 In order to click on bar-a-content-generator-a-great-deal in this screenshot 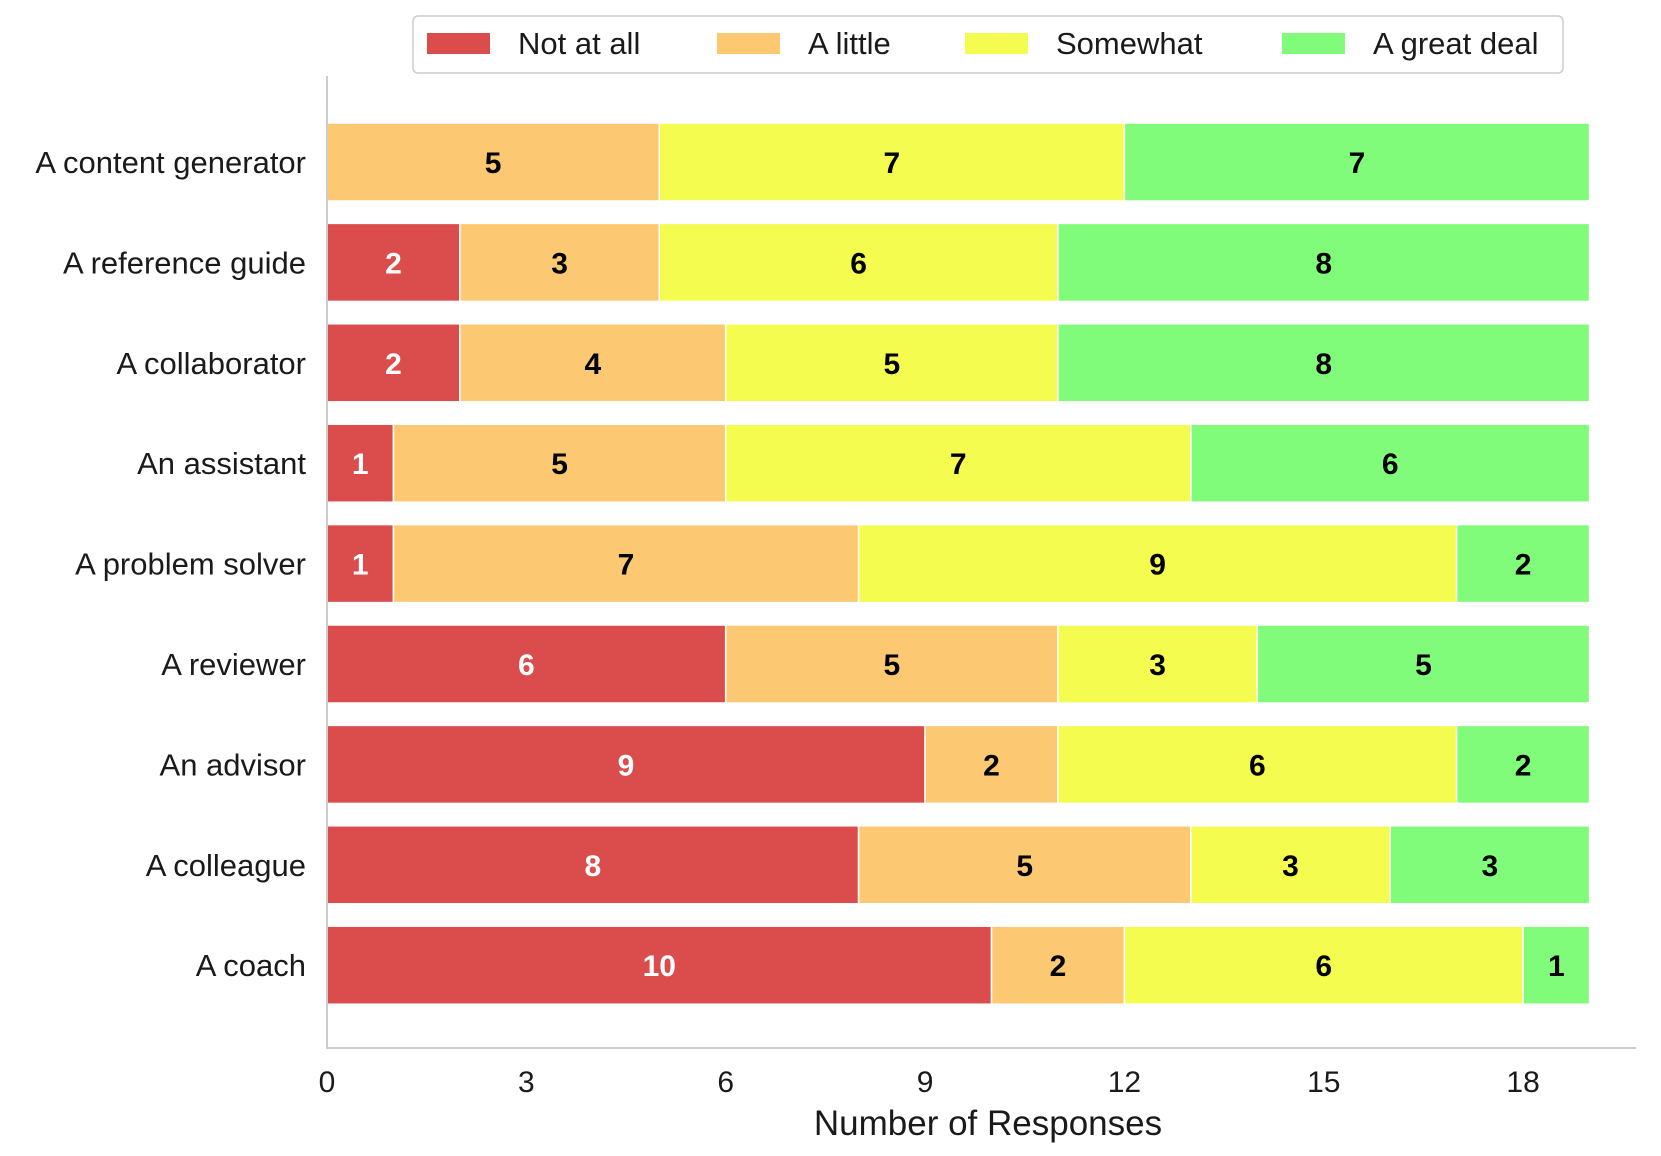, I will do `click(1357, 162)`.